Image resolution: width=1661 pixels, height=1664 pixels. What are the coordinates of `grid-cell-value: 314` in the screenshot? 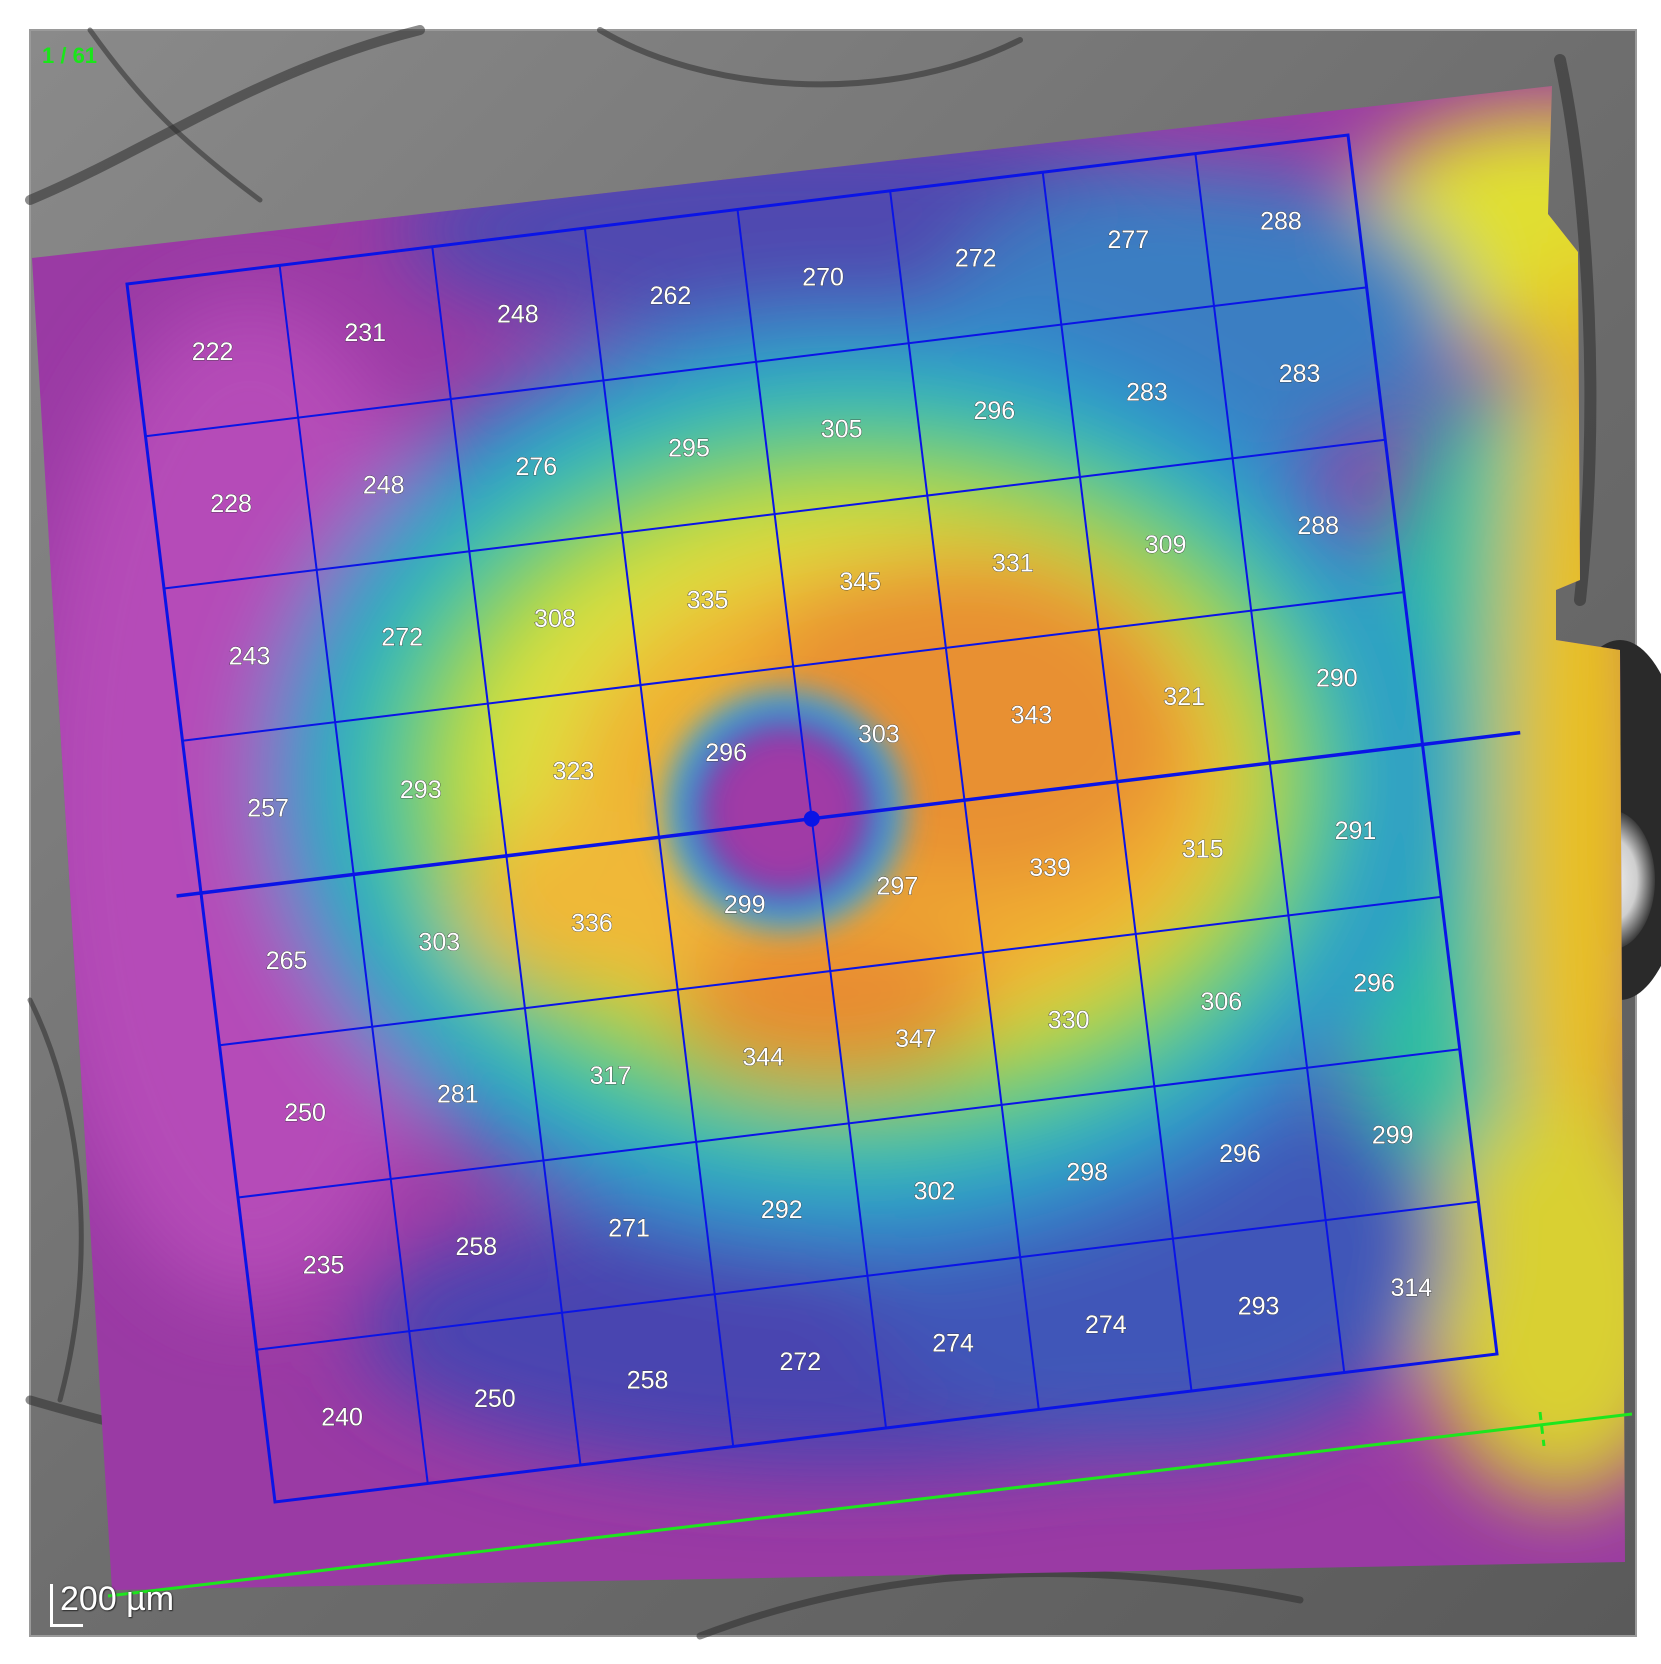 It's located at (1411, 1288).